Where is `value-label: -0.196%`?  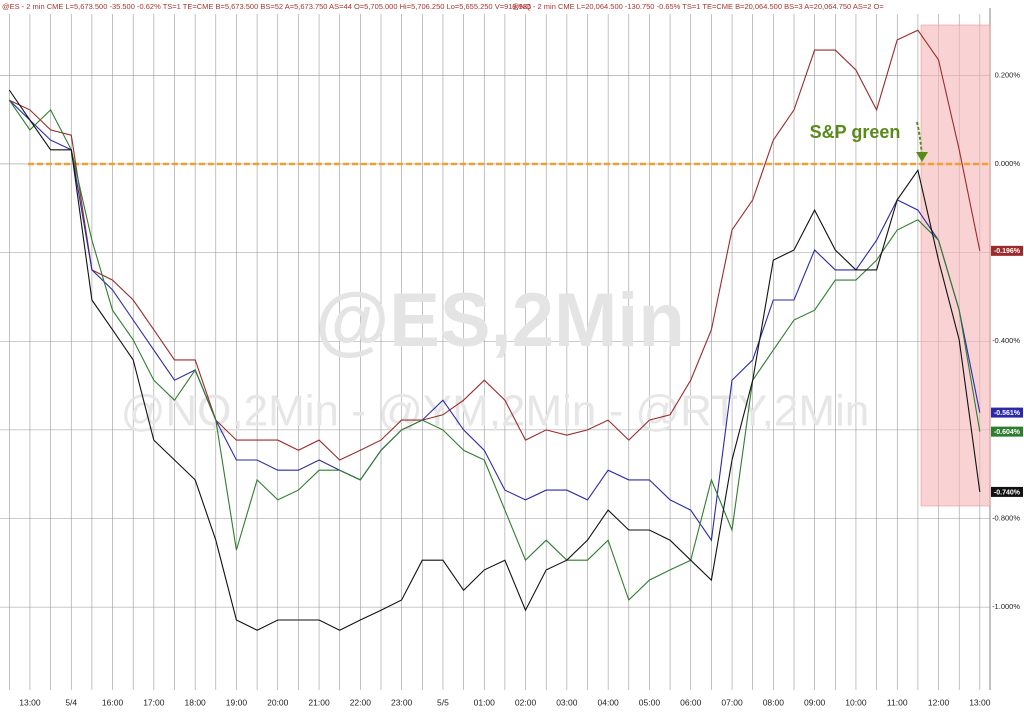
value-label: -0.196% is located at coordinates (1007, 251).